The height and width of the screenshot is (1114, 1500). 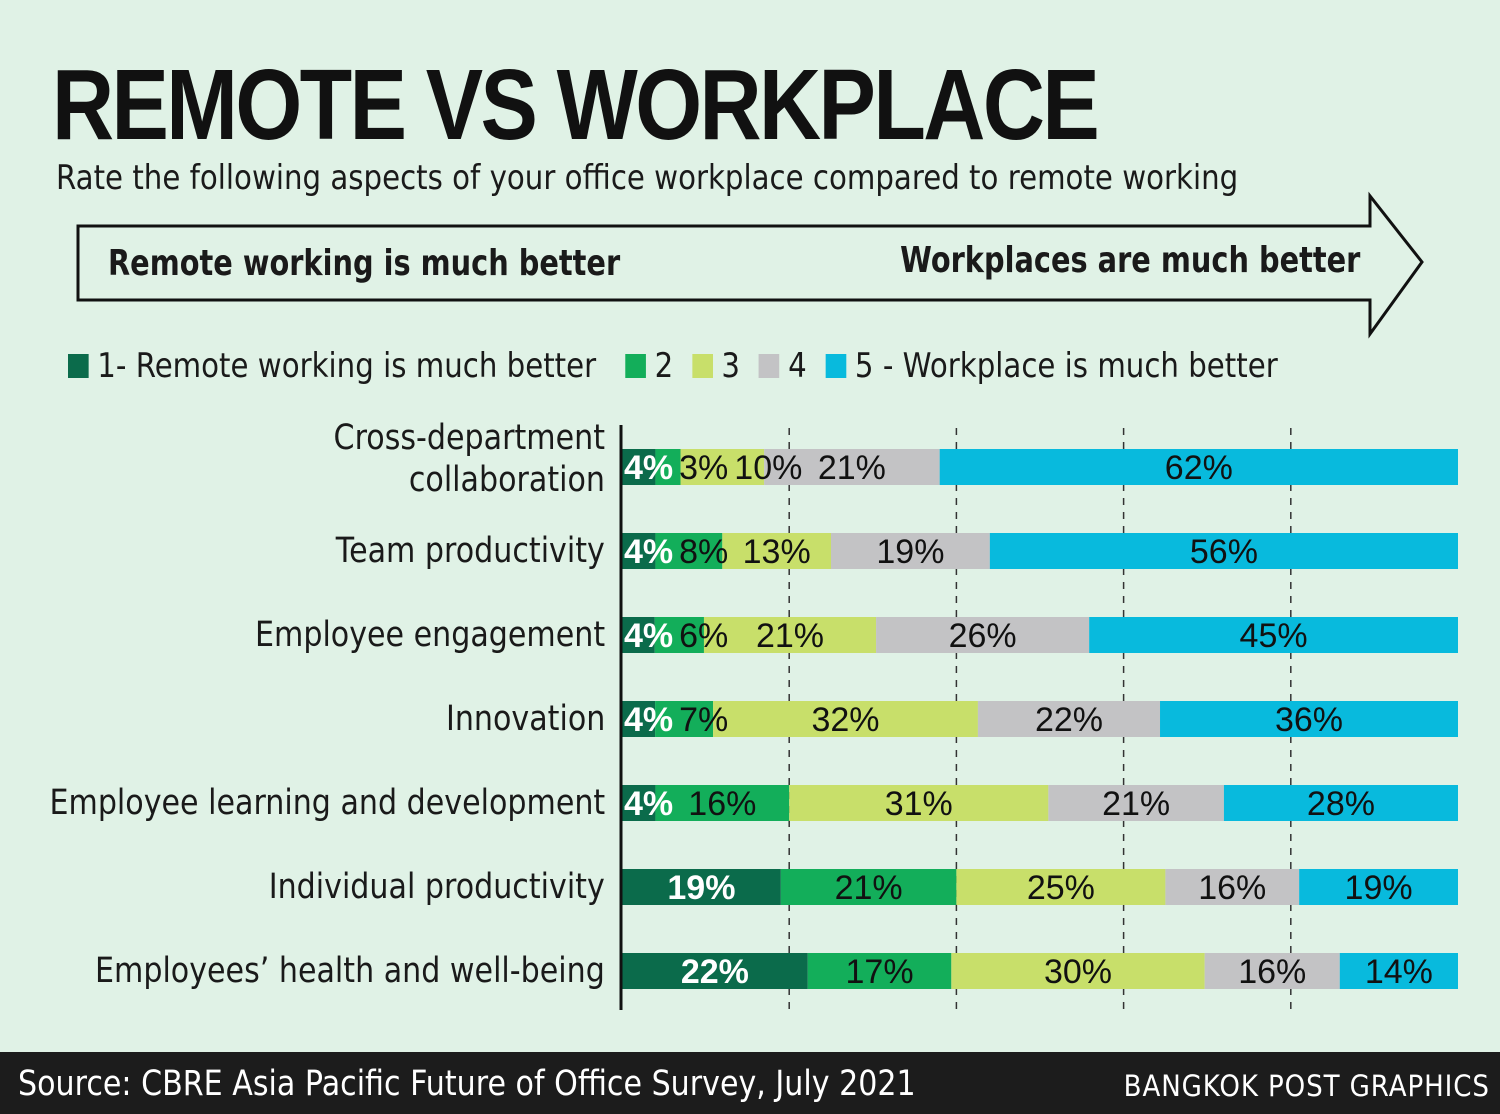 What do you see at coordinates (1066, 366) in the screenshot?
I see `legend-label: 5 - Workplace is much better` at bounding box center [1066, 366].